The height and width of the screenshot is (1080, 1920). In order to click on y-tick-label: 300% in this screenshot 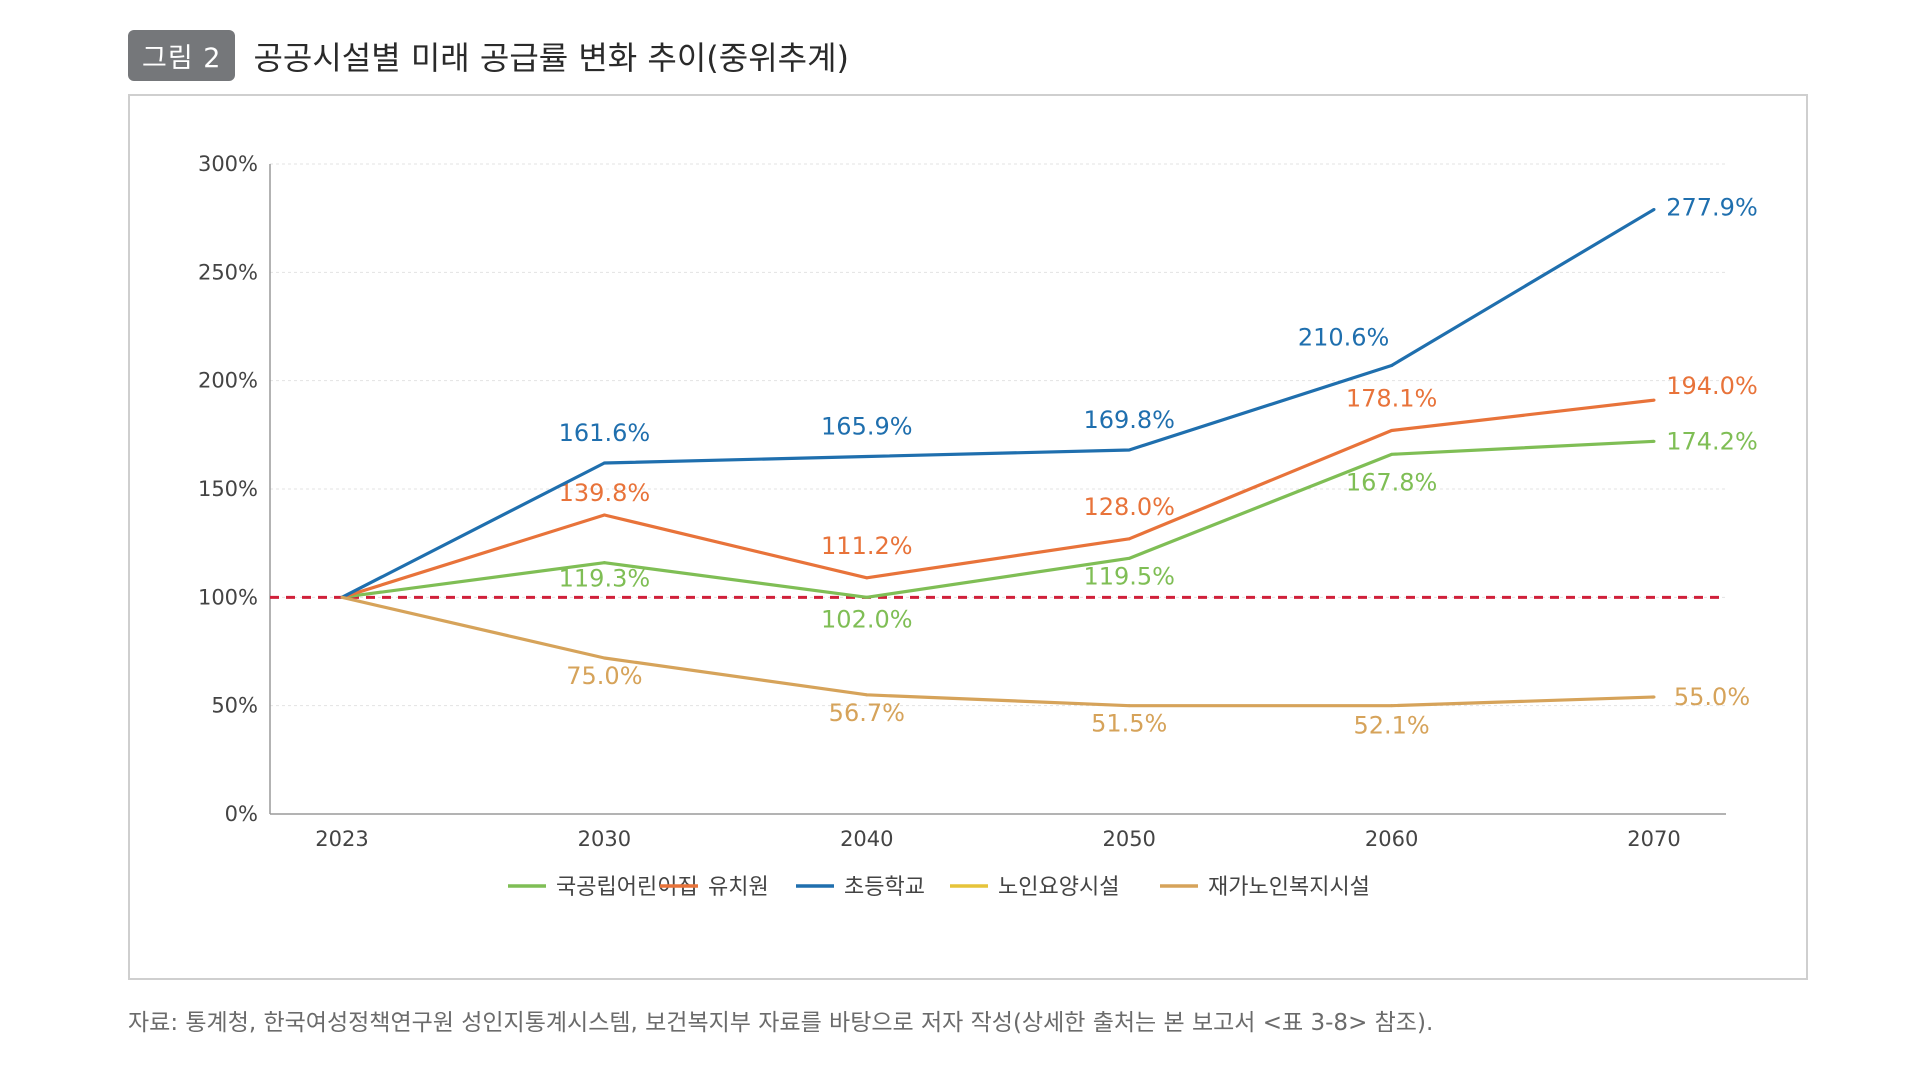, I will do `click(228, 164)`.